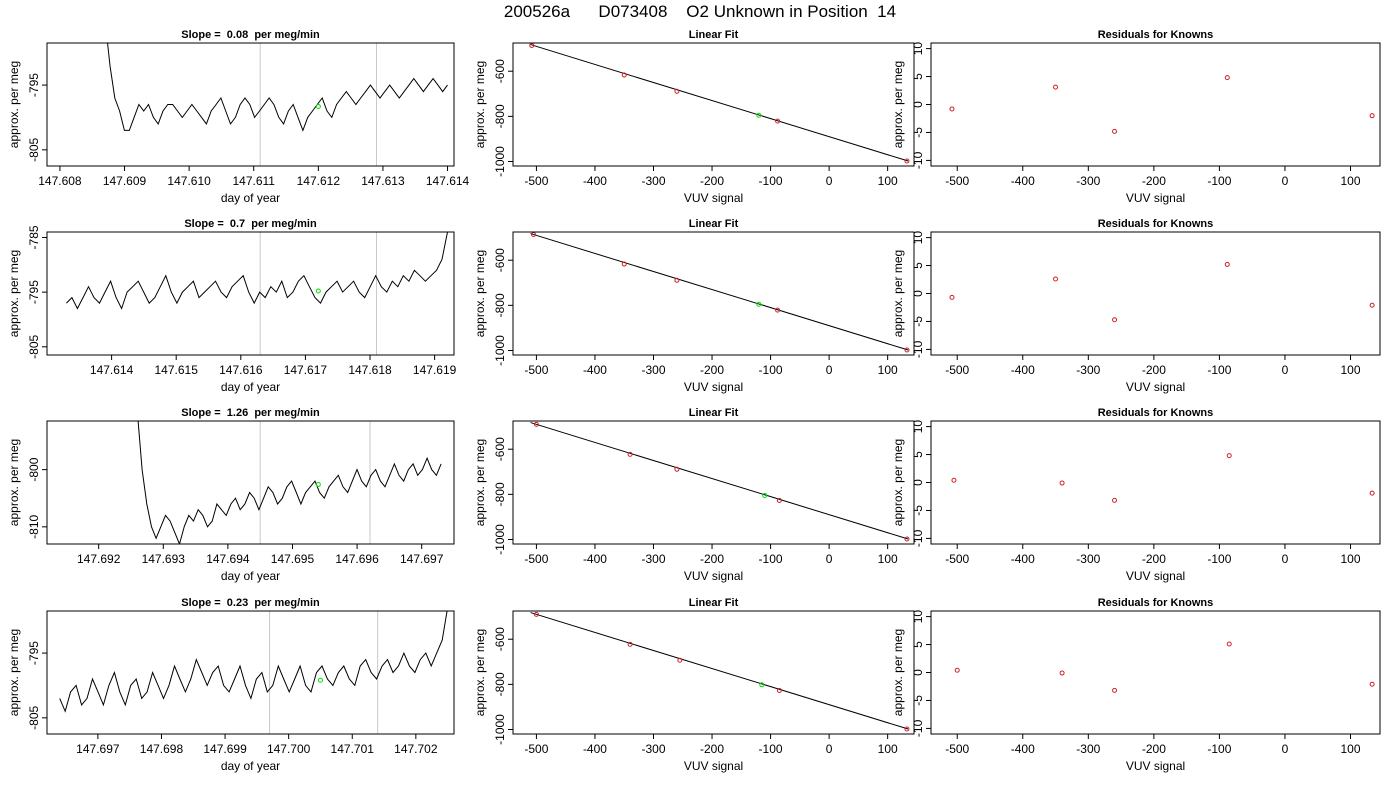 Image resolution: width=1400 pixels, height=800 pixels. Describe the element at coordinates (289, 749) in the screenshot. I see `x-tick-label: 147.700` at that location.